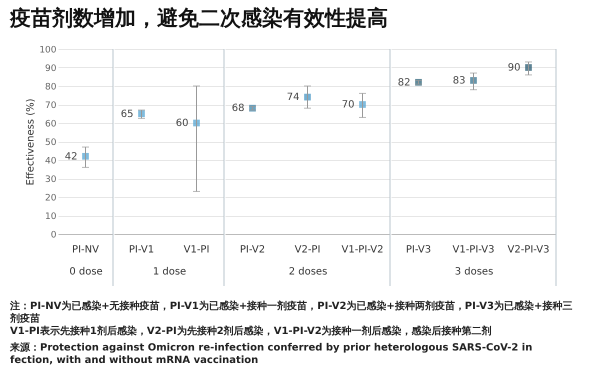 Image resolution: width=600 pixels, height=391 pixels. Describe the element at coordinates (348, 105) in the screenshot. I see `data-label: 70` at that location.